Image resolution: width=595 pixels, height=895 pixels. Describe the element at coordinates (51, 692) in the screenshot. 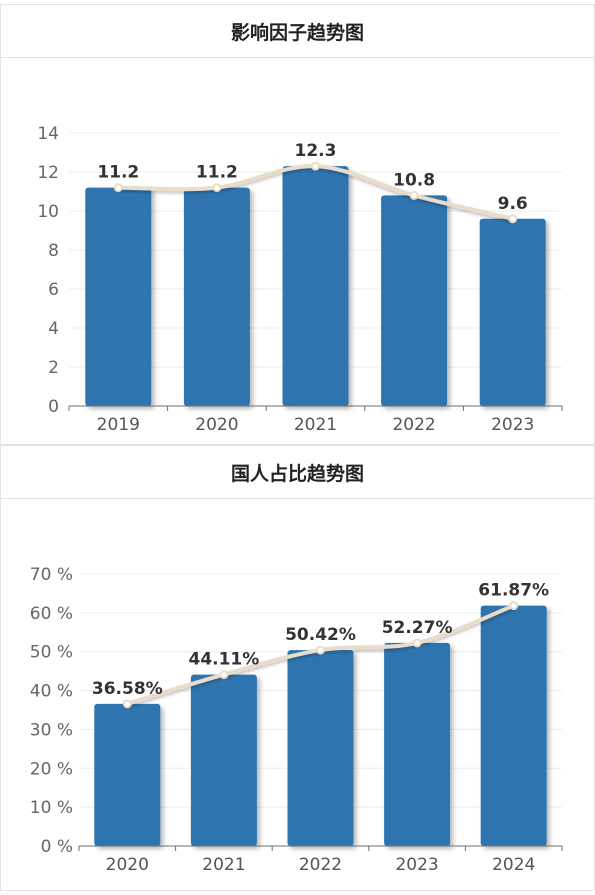

I see `y-tick-label: 40 %` at that location.